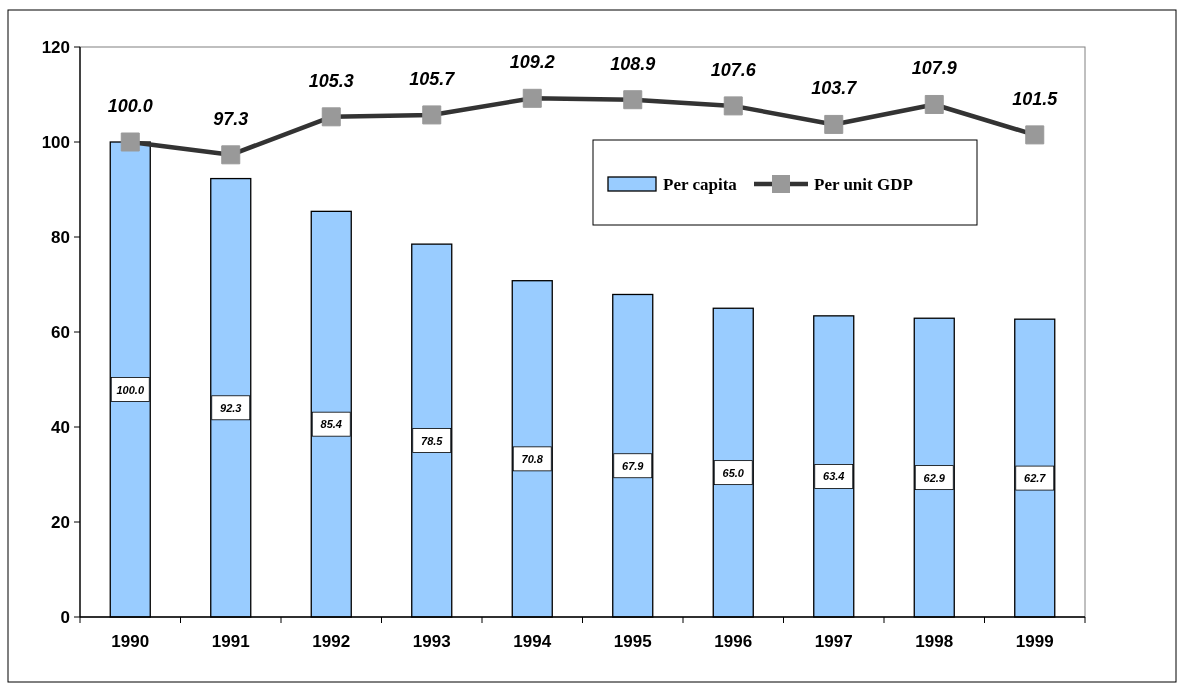 The width and height of the screenshot is (1178, 684). Describe the element at coordinates (1035, 98) in the screenshot. I see `data-label: 101.5` at that location.